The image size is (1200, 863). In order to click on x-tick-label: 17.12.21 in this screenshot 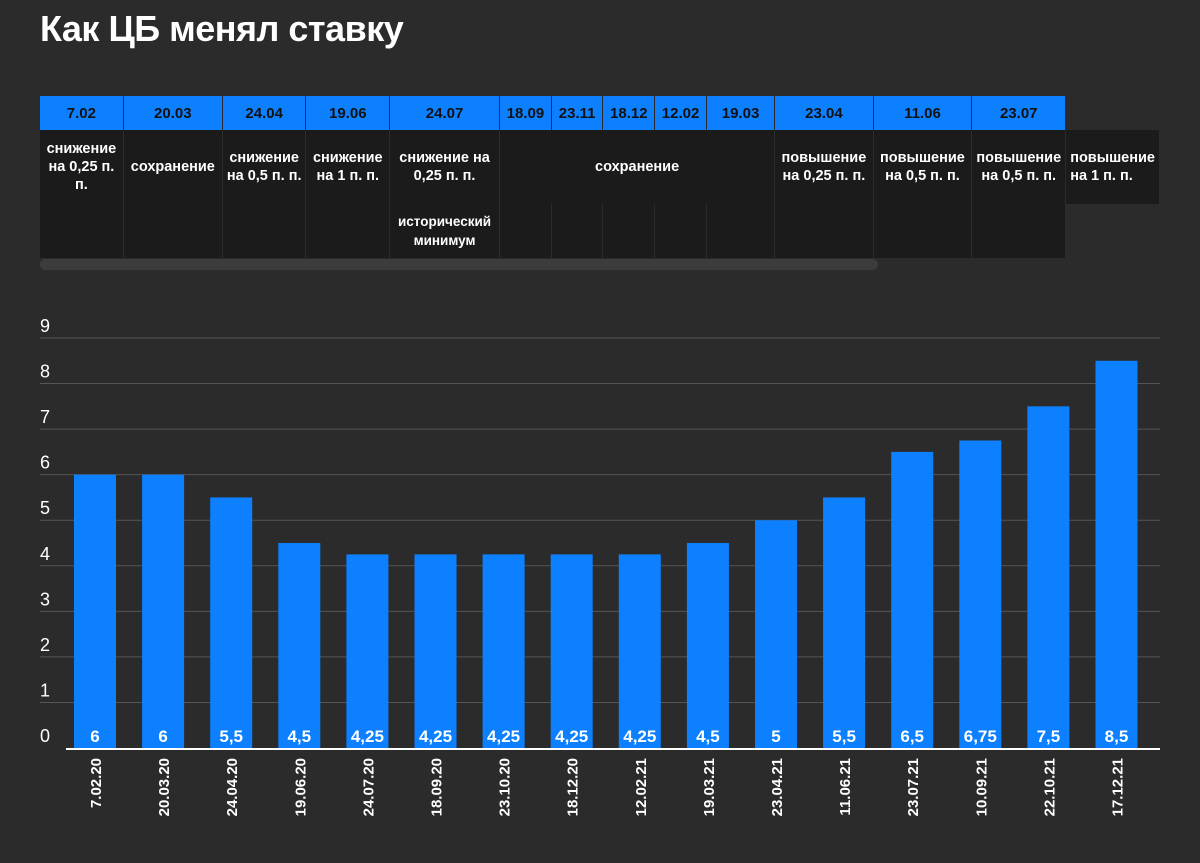, I will do `click(1118, 787)`.